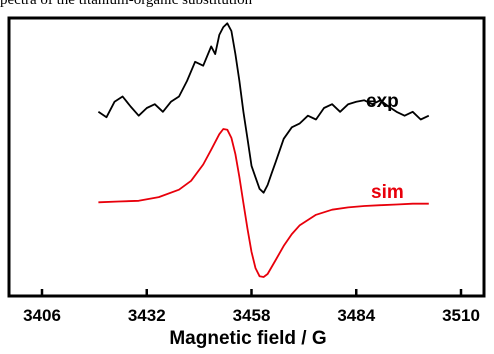 The width and height of the screenshot is (494, 354). Describe the element at coordinates (147, 315) in the screenshot. I see `x-tick-label-3432: 3432` at that location.